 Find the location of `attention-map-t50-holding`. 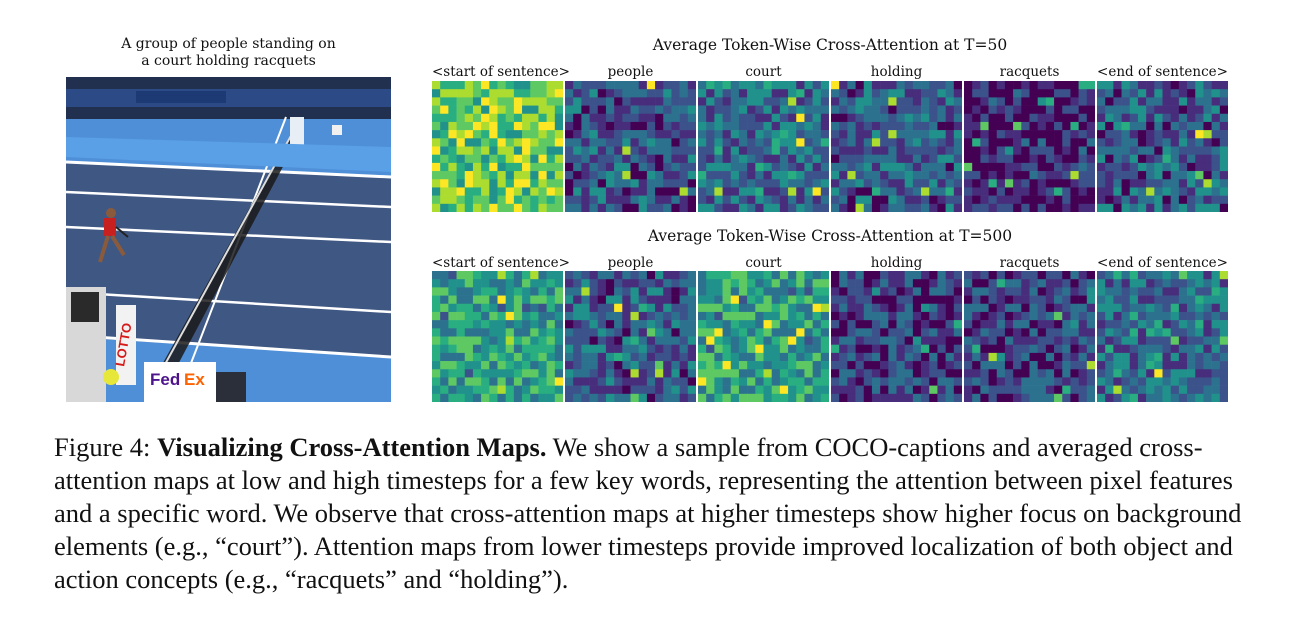

attention-map-t50-holding is located at coordinates (896, 146).